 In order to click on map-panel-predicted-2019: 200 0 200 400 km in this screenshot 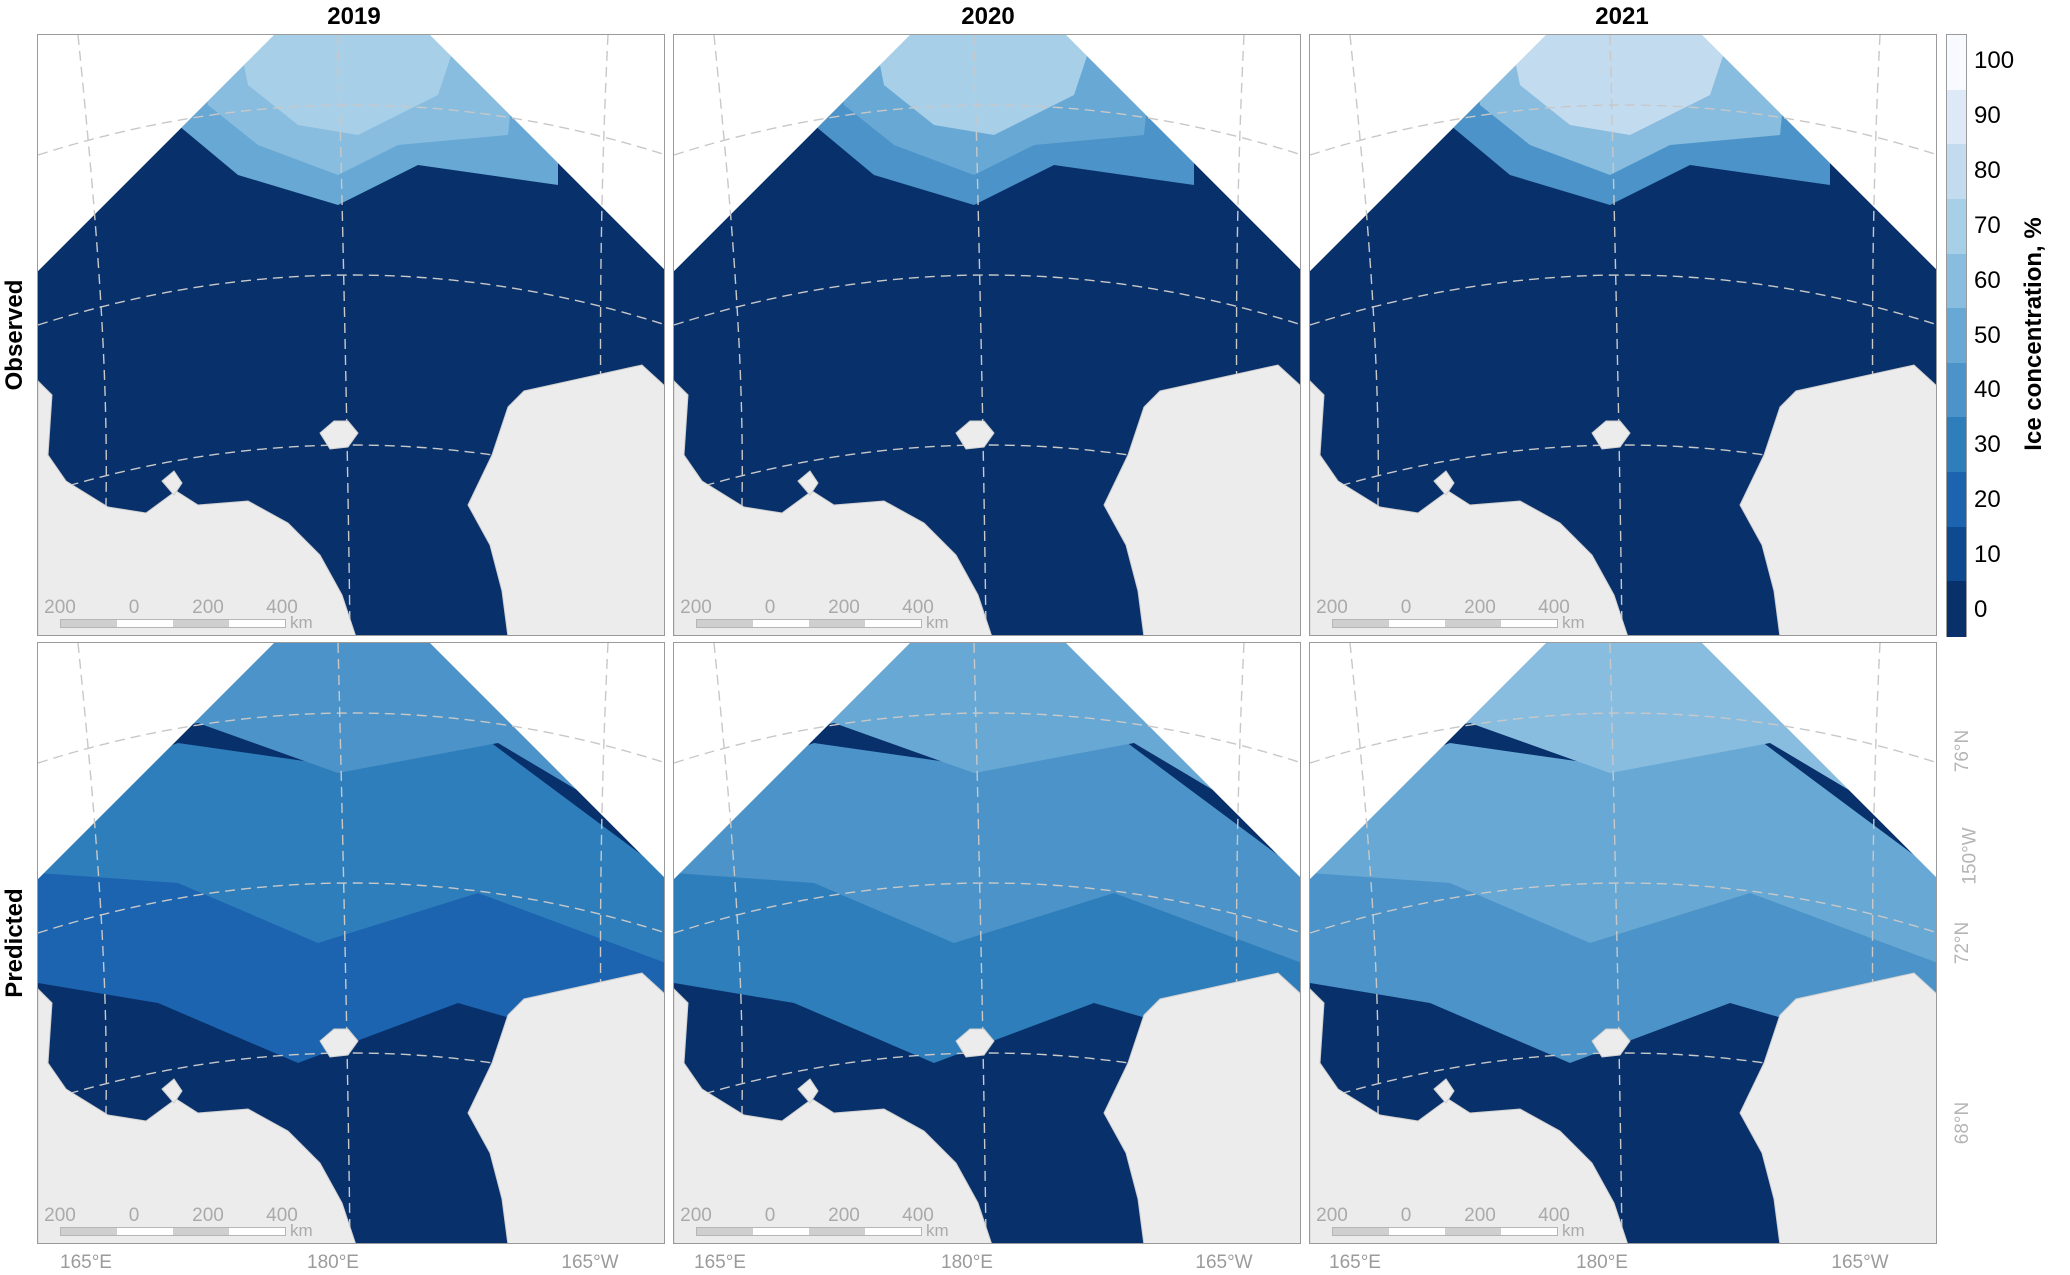, I will do `click(351, 943)`.